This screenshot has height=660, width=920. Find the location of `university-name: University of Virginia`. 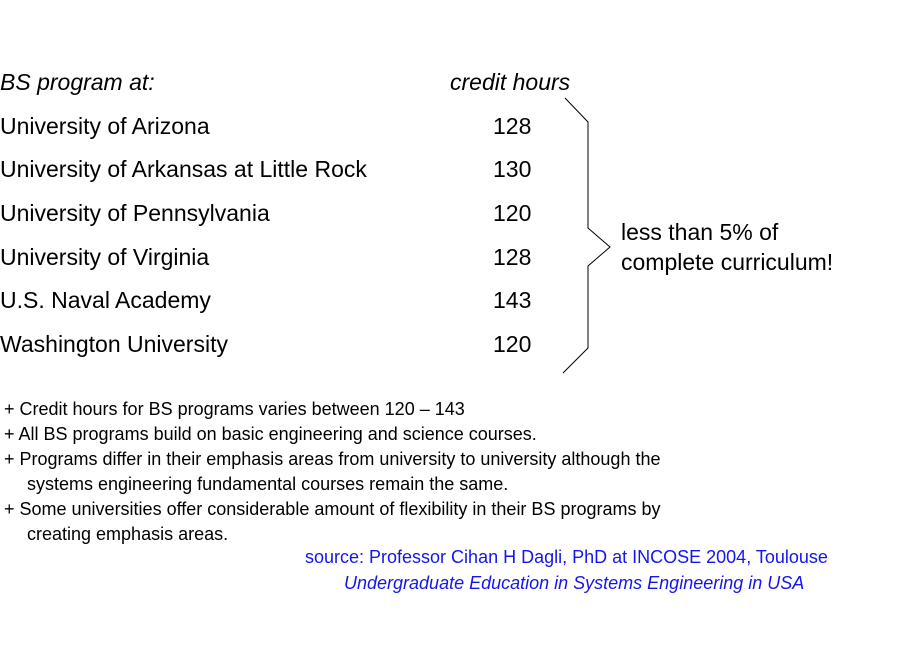

university-name: University of Virginia is located at coordinates (105, 257).